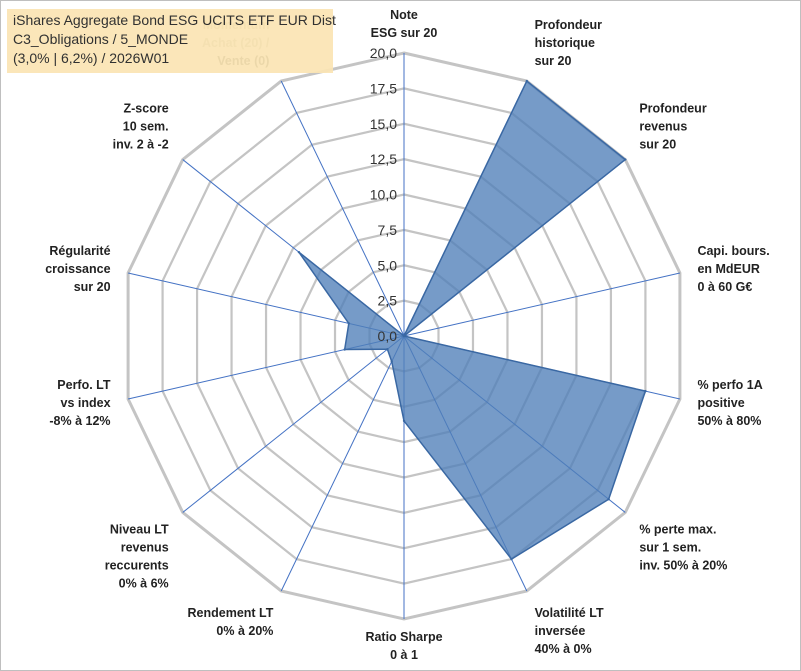  I want to click on axis-label-1-line-1: historique, so click(565, 43).